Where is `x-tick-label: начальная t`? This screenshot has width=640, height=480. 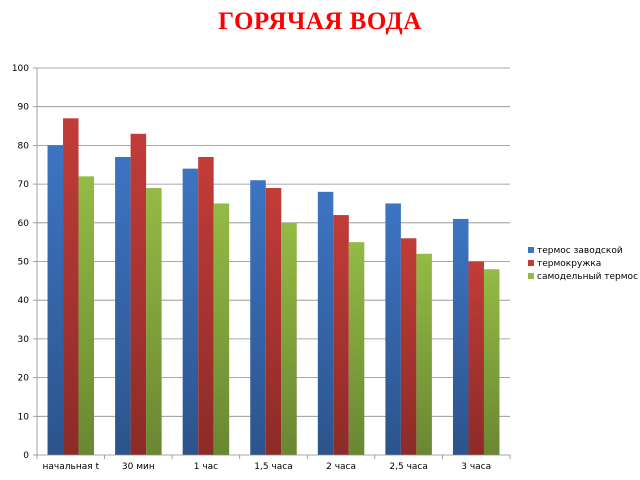 x-tick-label: начальная t is located at coordinates (71, 467).